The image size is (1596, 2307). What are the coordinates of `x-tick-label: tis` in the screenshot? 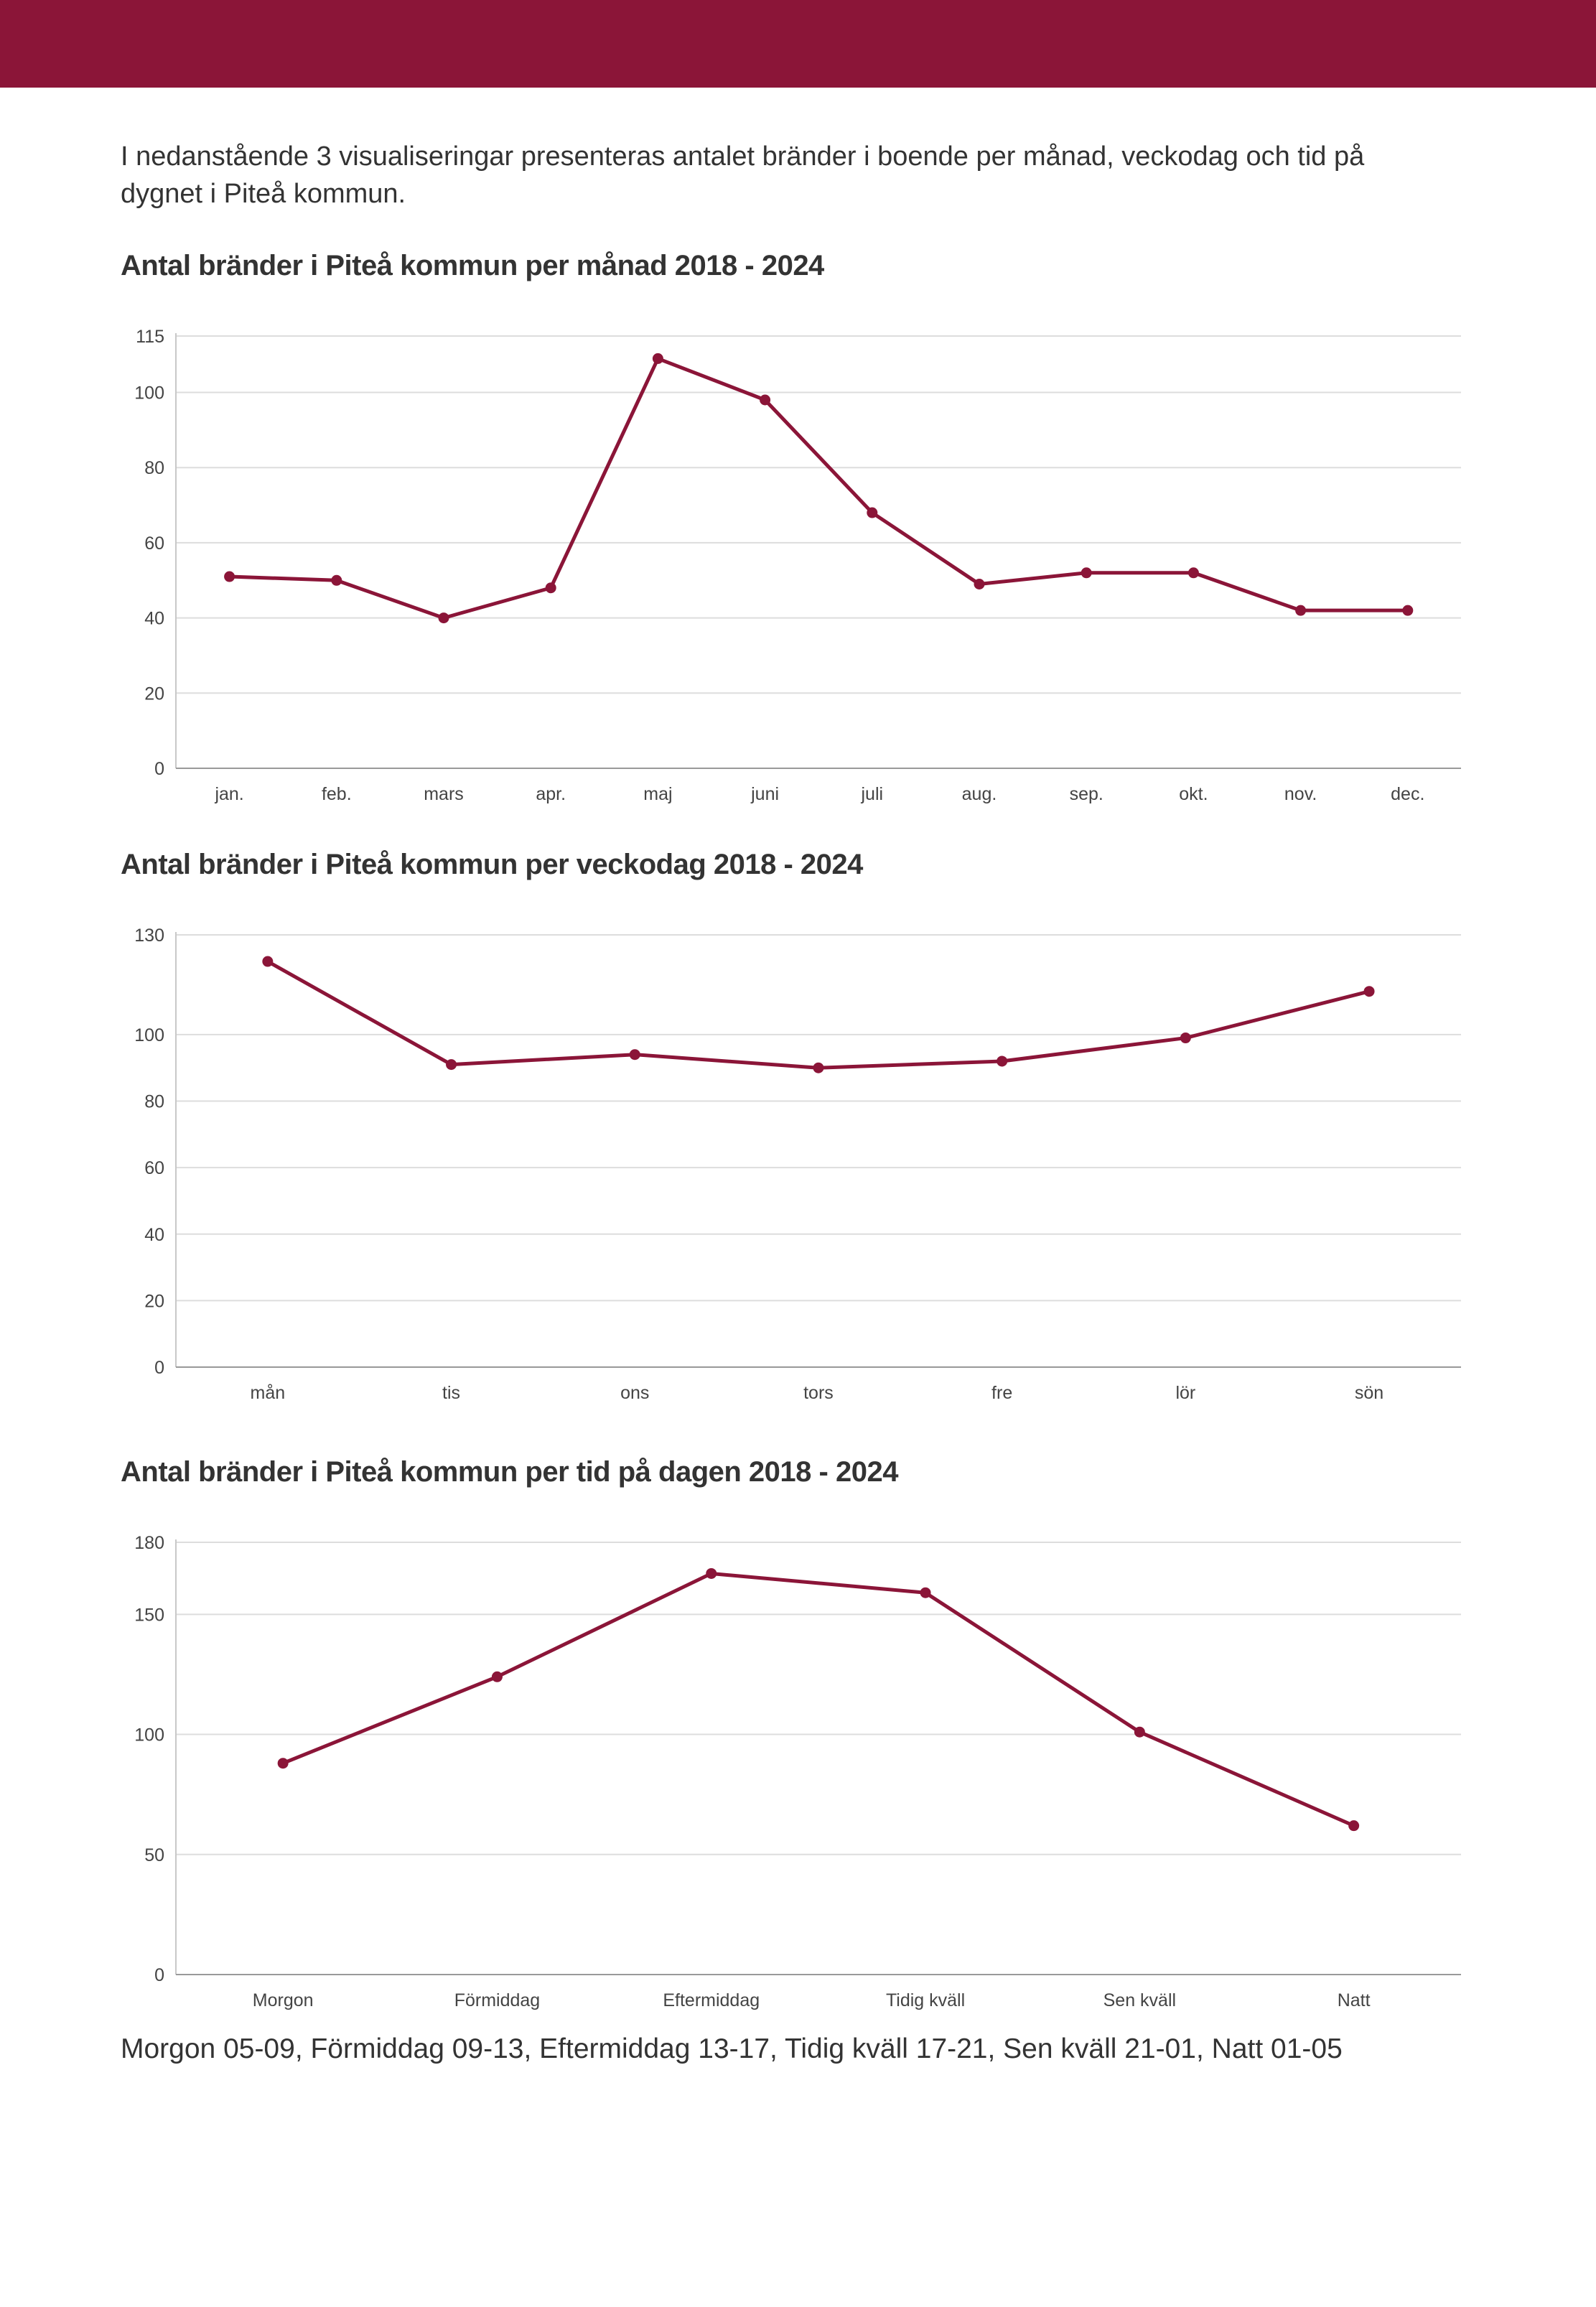 It's located at (451, 1393).